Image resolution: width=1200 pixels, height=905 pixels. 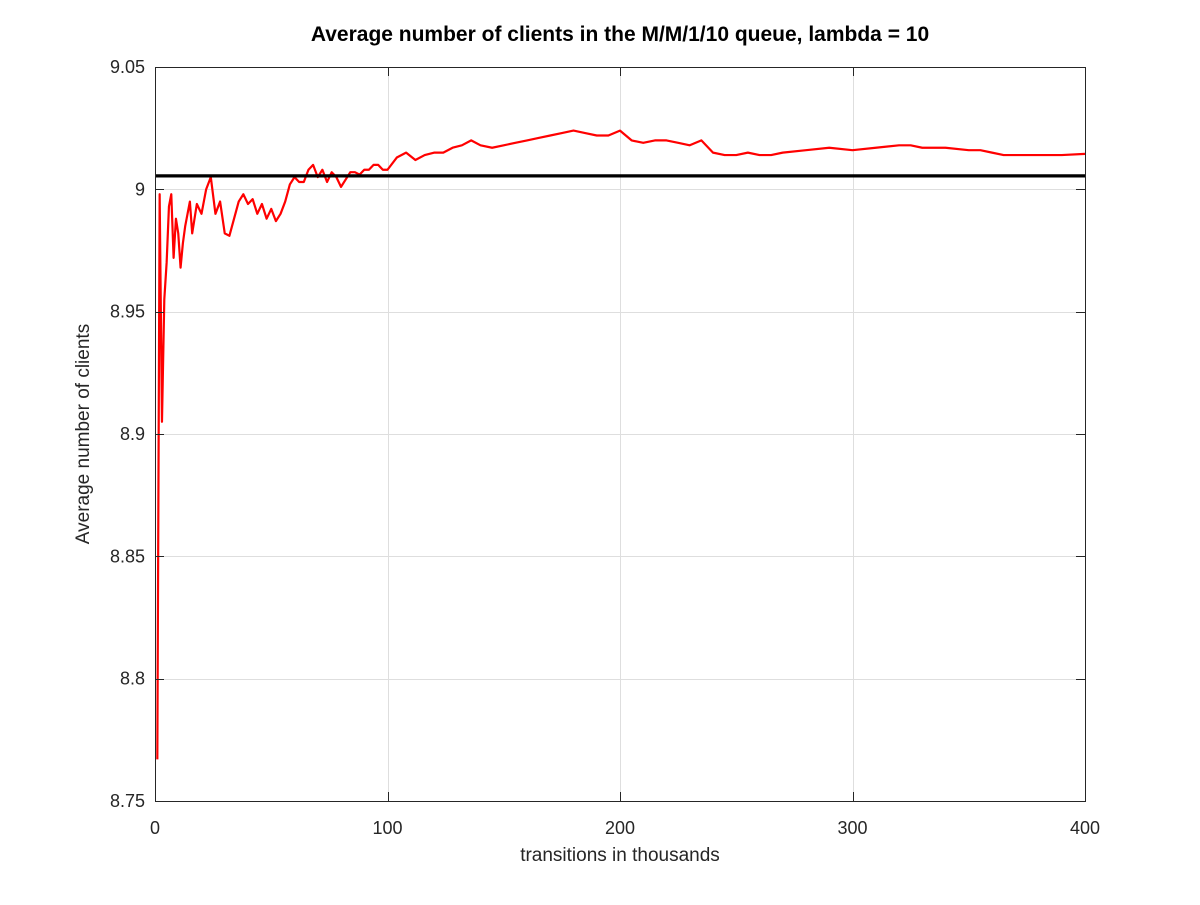 What do you see at coordinates (620, 828) in the screenshot?
I see `x-tick-label: 200` at bounding box center [620, 828].